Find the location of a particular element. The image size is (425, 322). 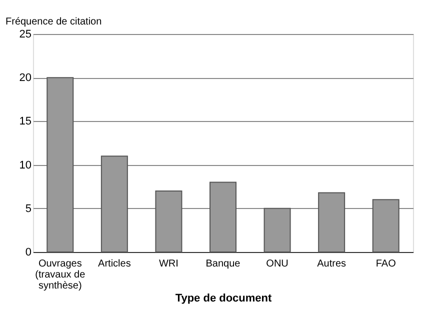

x-tick-label: Articles is located at coordinates (114, 264).